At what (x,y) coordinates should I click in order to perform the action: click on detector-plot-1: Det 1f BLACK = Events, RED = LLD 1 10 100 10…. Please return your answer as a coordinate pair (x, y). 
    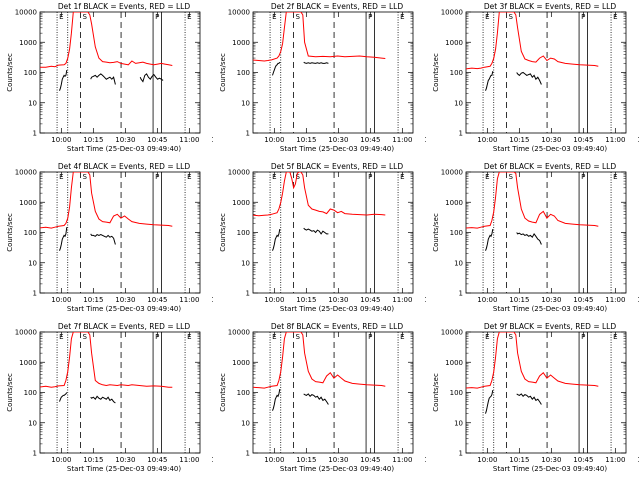
    Looking at the image, I should click on (109, 77).